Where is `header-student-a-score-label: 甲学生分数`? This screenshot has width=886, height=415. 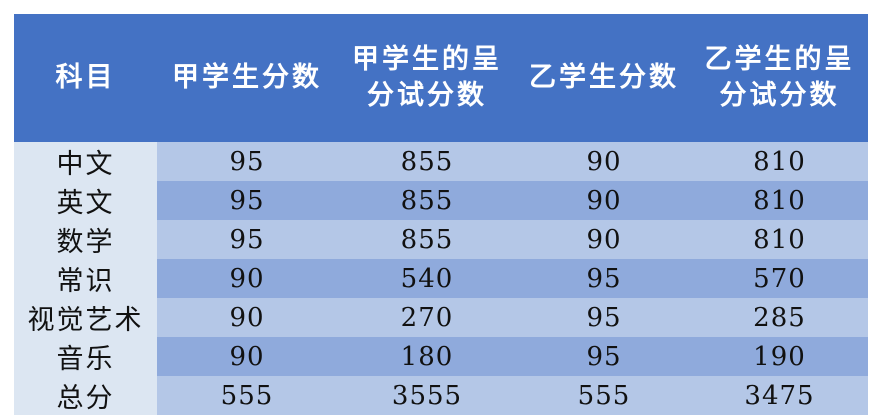 header-student-a-score-label: 甲学生分数 is located at coordinates (247, 77).